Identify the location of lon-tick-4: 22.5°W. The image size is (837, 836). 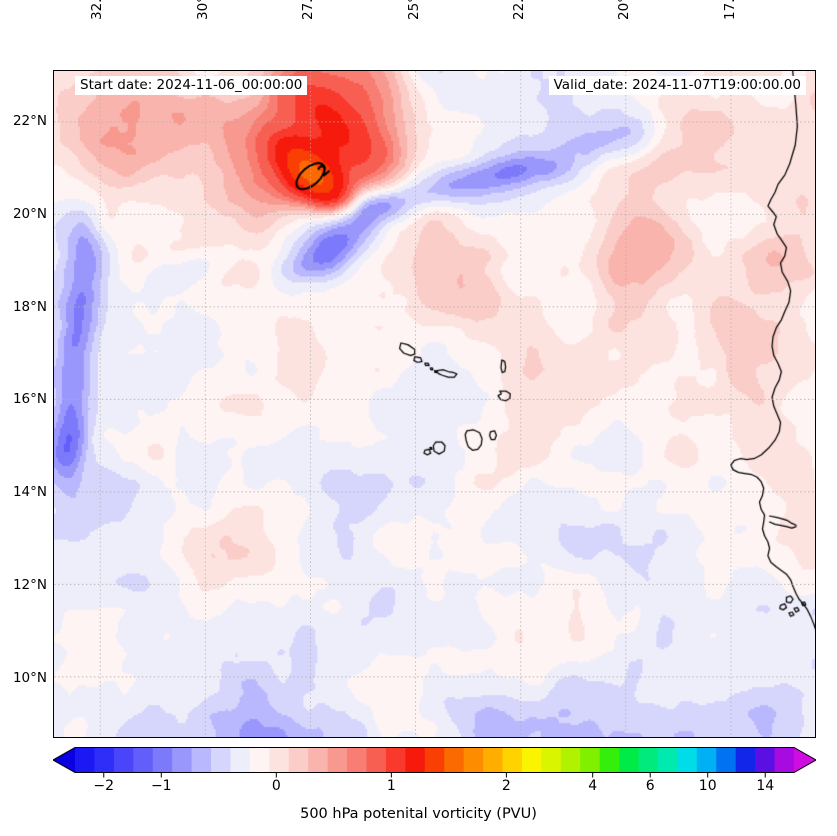
(519, 10).